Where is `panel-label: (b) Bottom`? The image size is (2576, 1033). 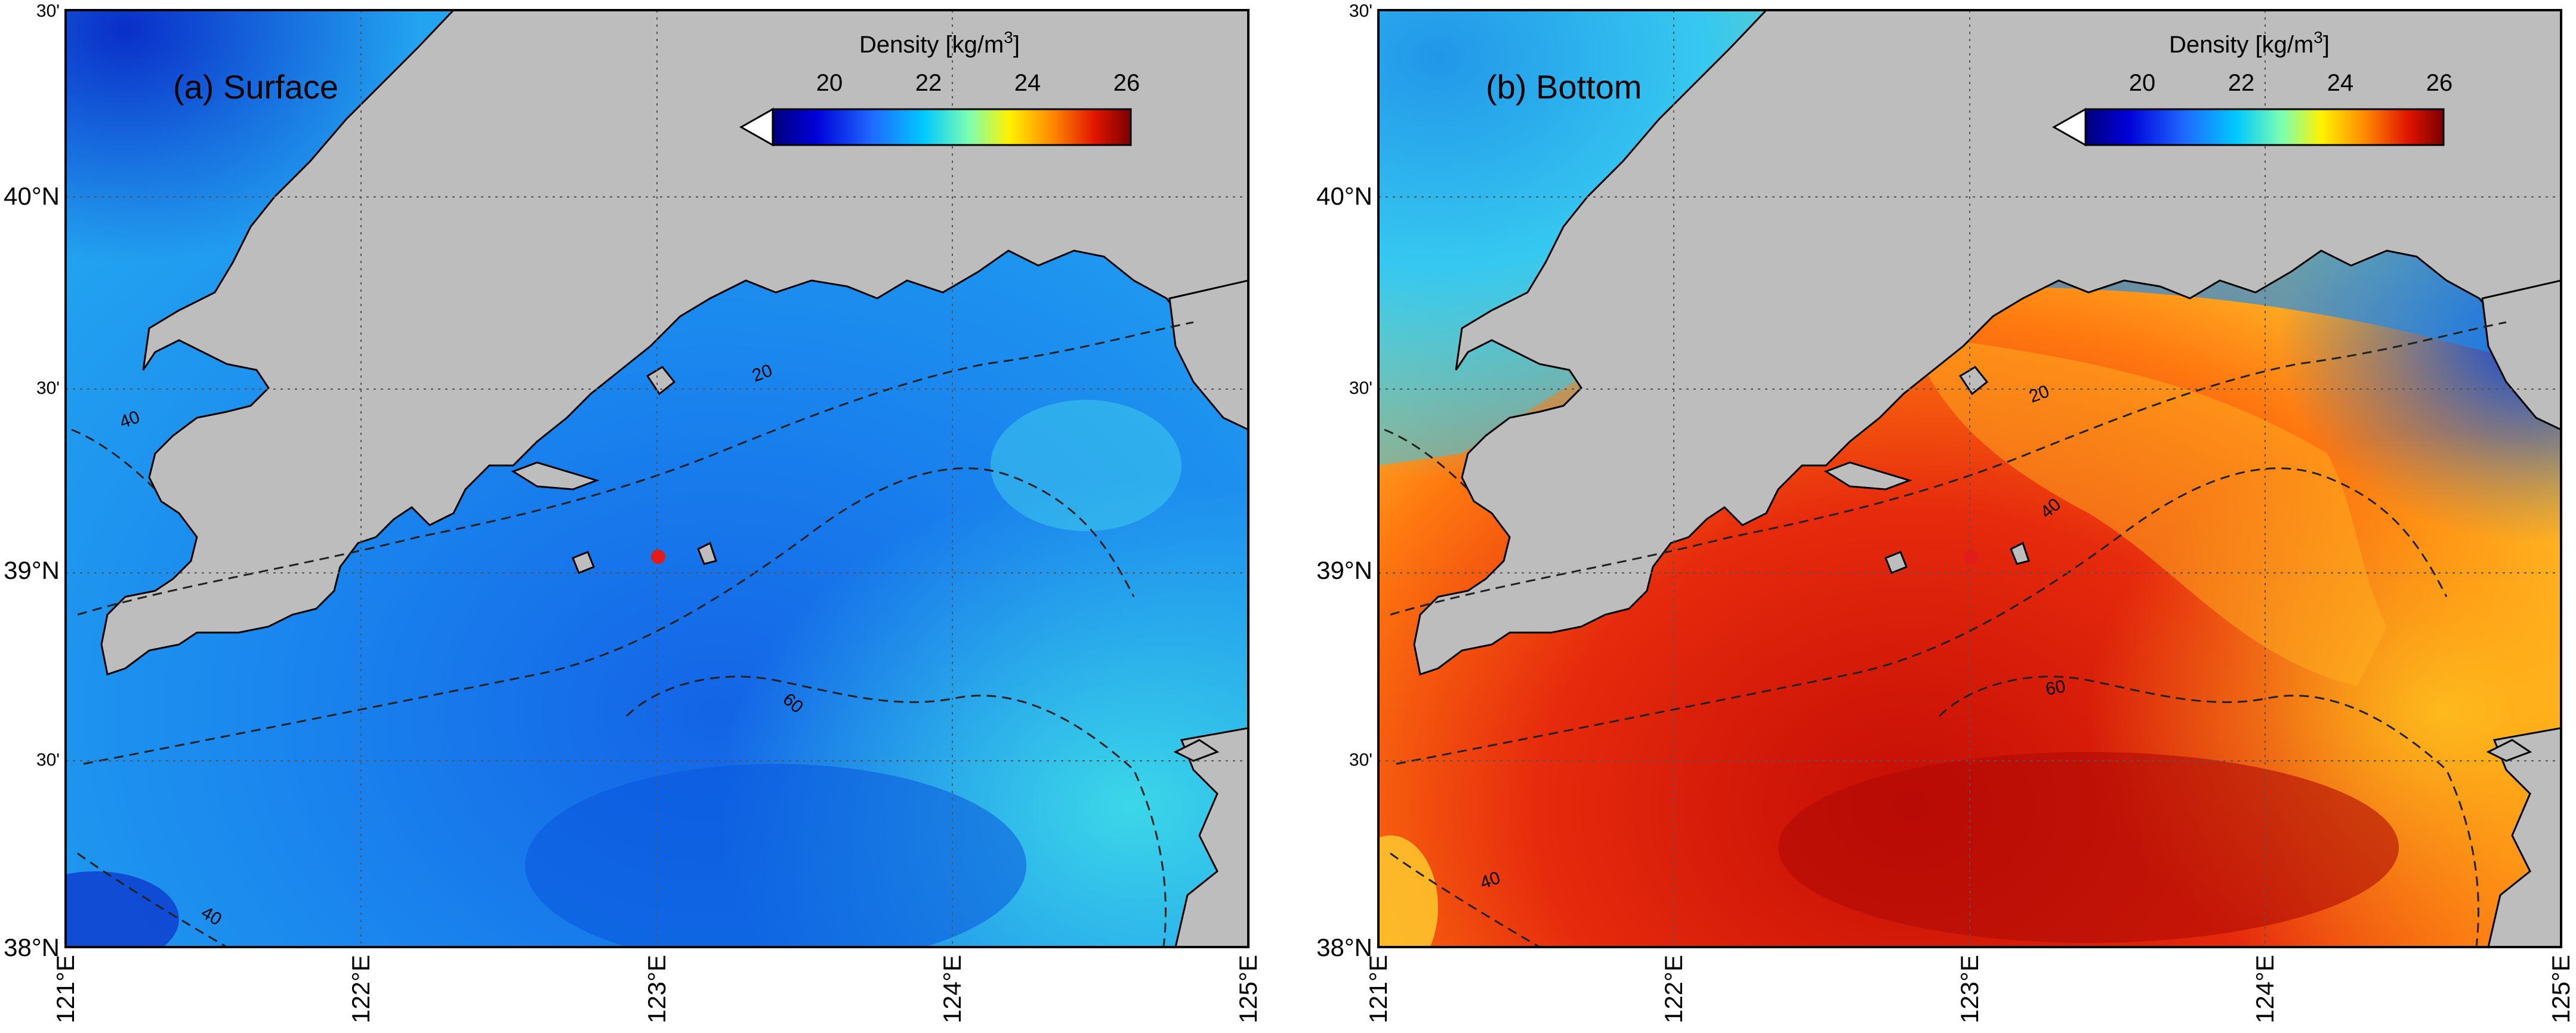 panel-label: (b) Bottom is located at coordinates (1564, 87).